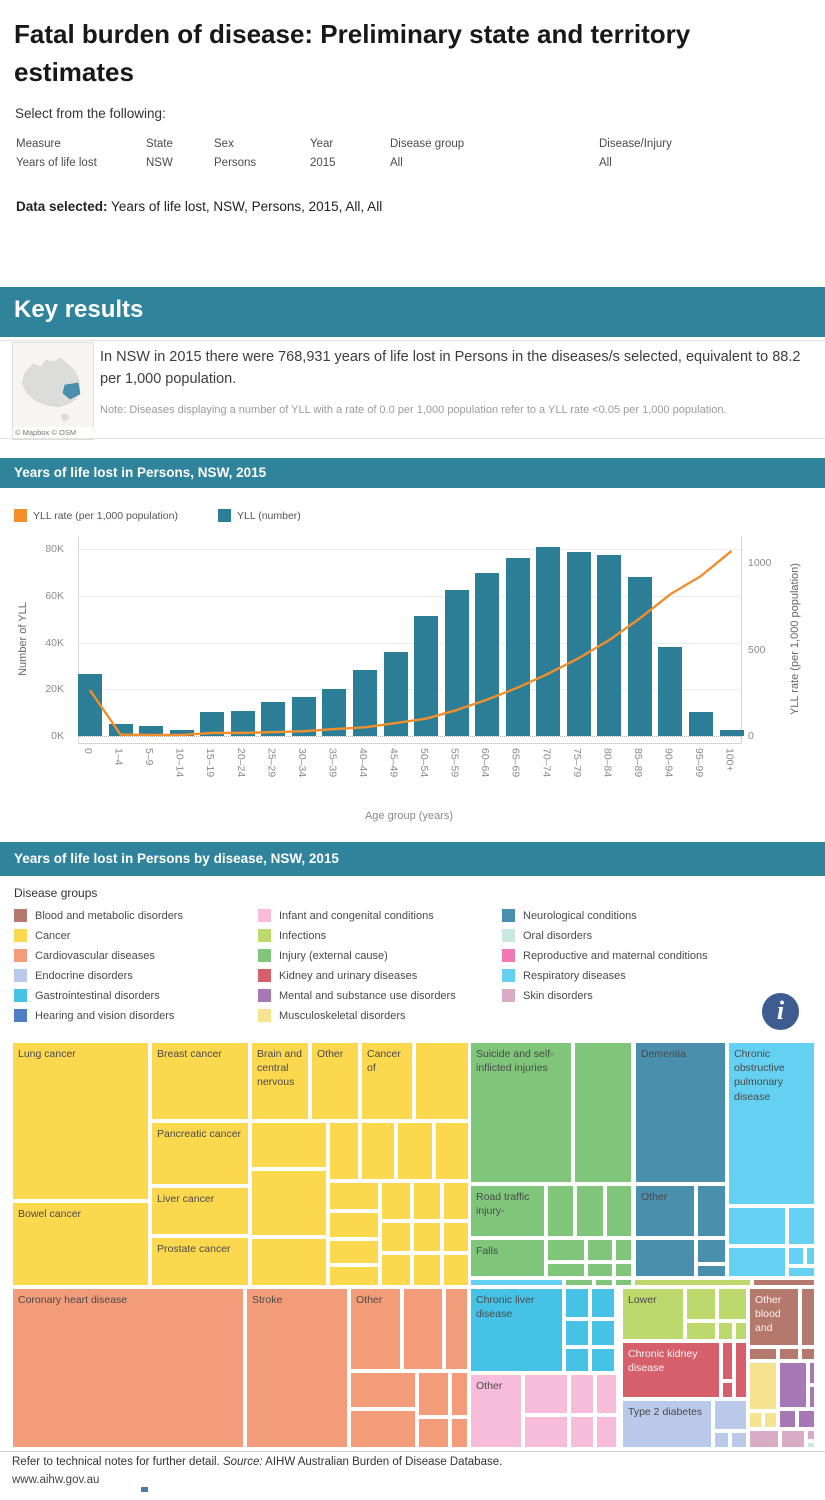 The width and height of the screenshot is (825, 1500). I want to click on treemap-cell-type-2-diabetes: Type 2 diabetes, so click(667, 1424).